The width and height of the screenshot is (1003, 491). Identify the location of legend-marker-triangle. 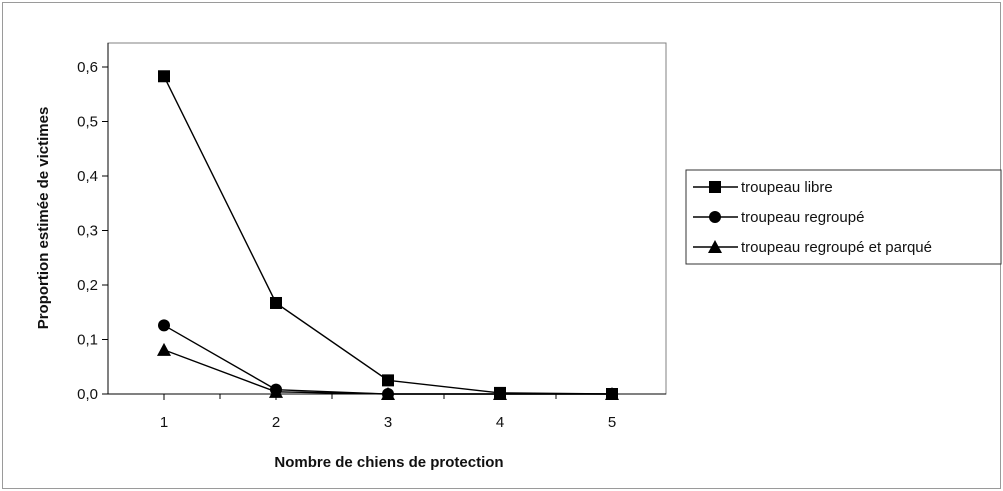
(715, 246).